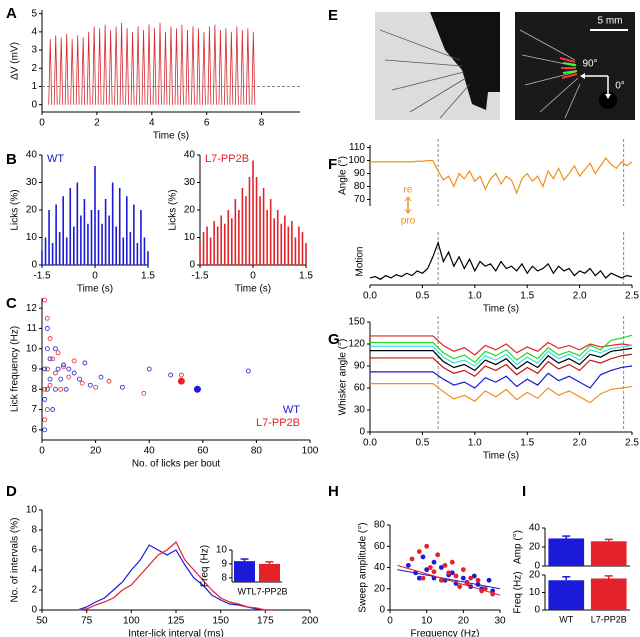 The width and height of the screenshot is (640, 637). What do you see at coordinates (356, 160) in the screenshot?
I see `y-tick-label: 100` at bounding box center [356, 160].